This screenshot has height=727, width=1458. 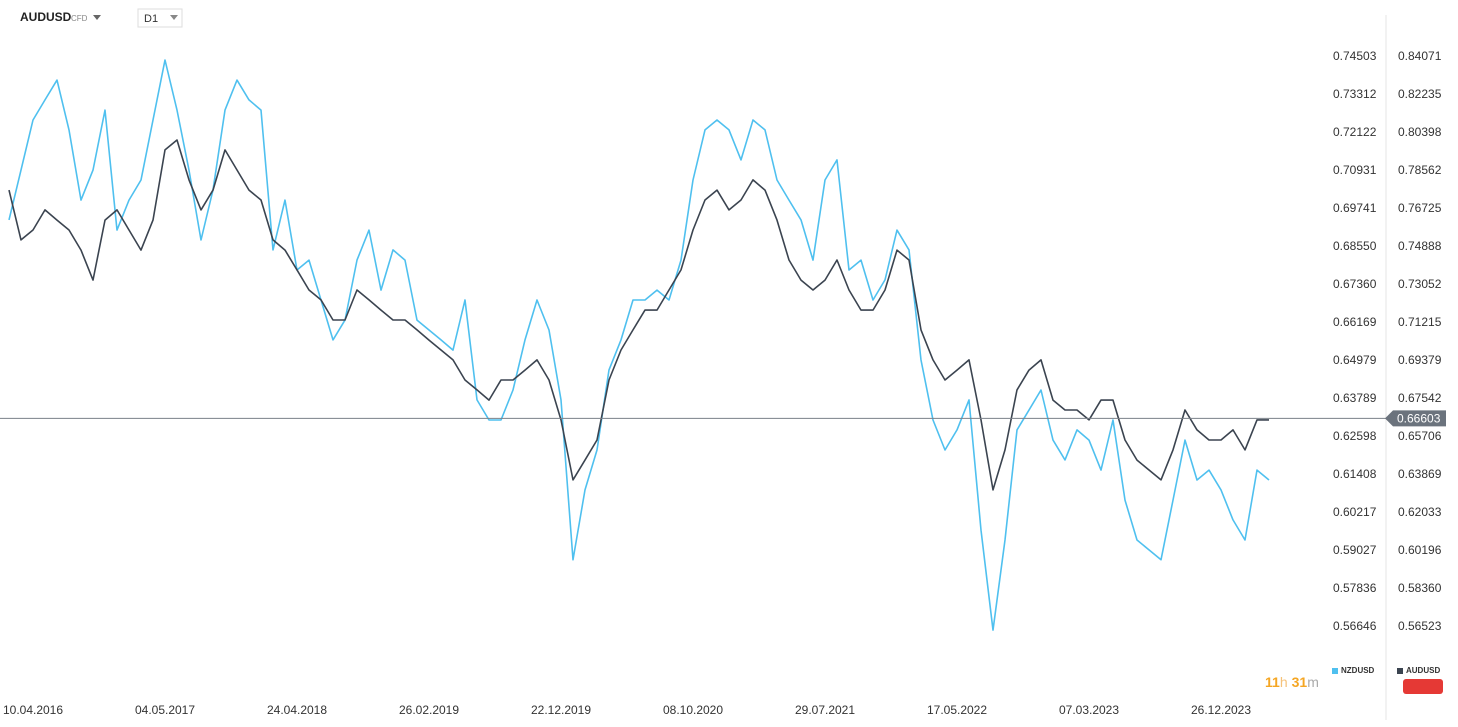 What do you see at coordinates (1089, 710) in the screenshot?
I see `x-tick-label: 07.03.2023` at bounding box center [1089, 710].